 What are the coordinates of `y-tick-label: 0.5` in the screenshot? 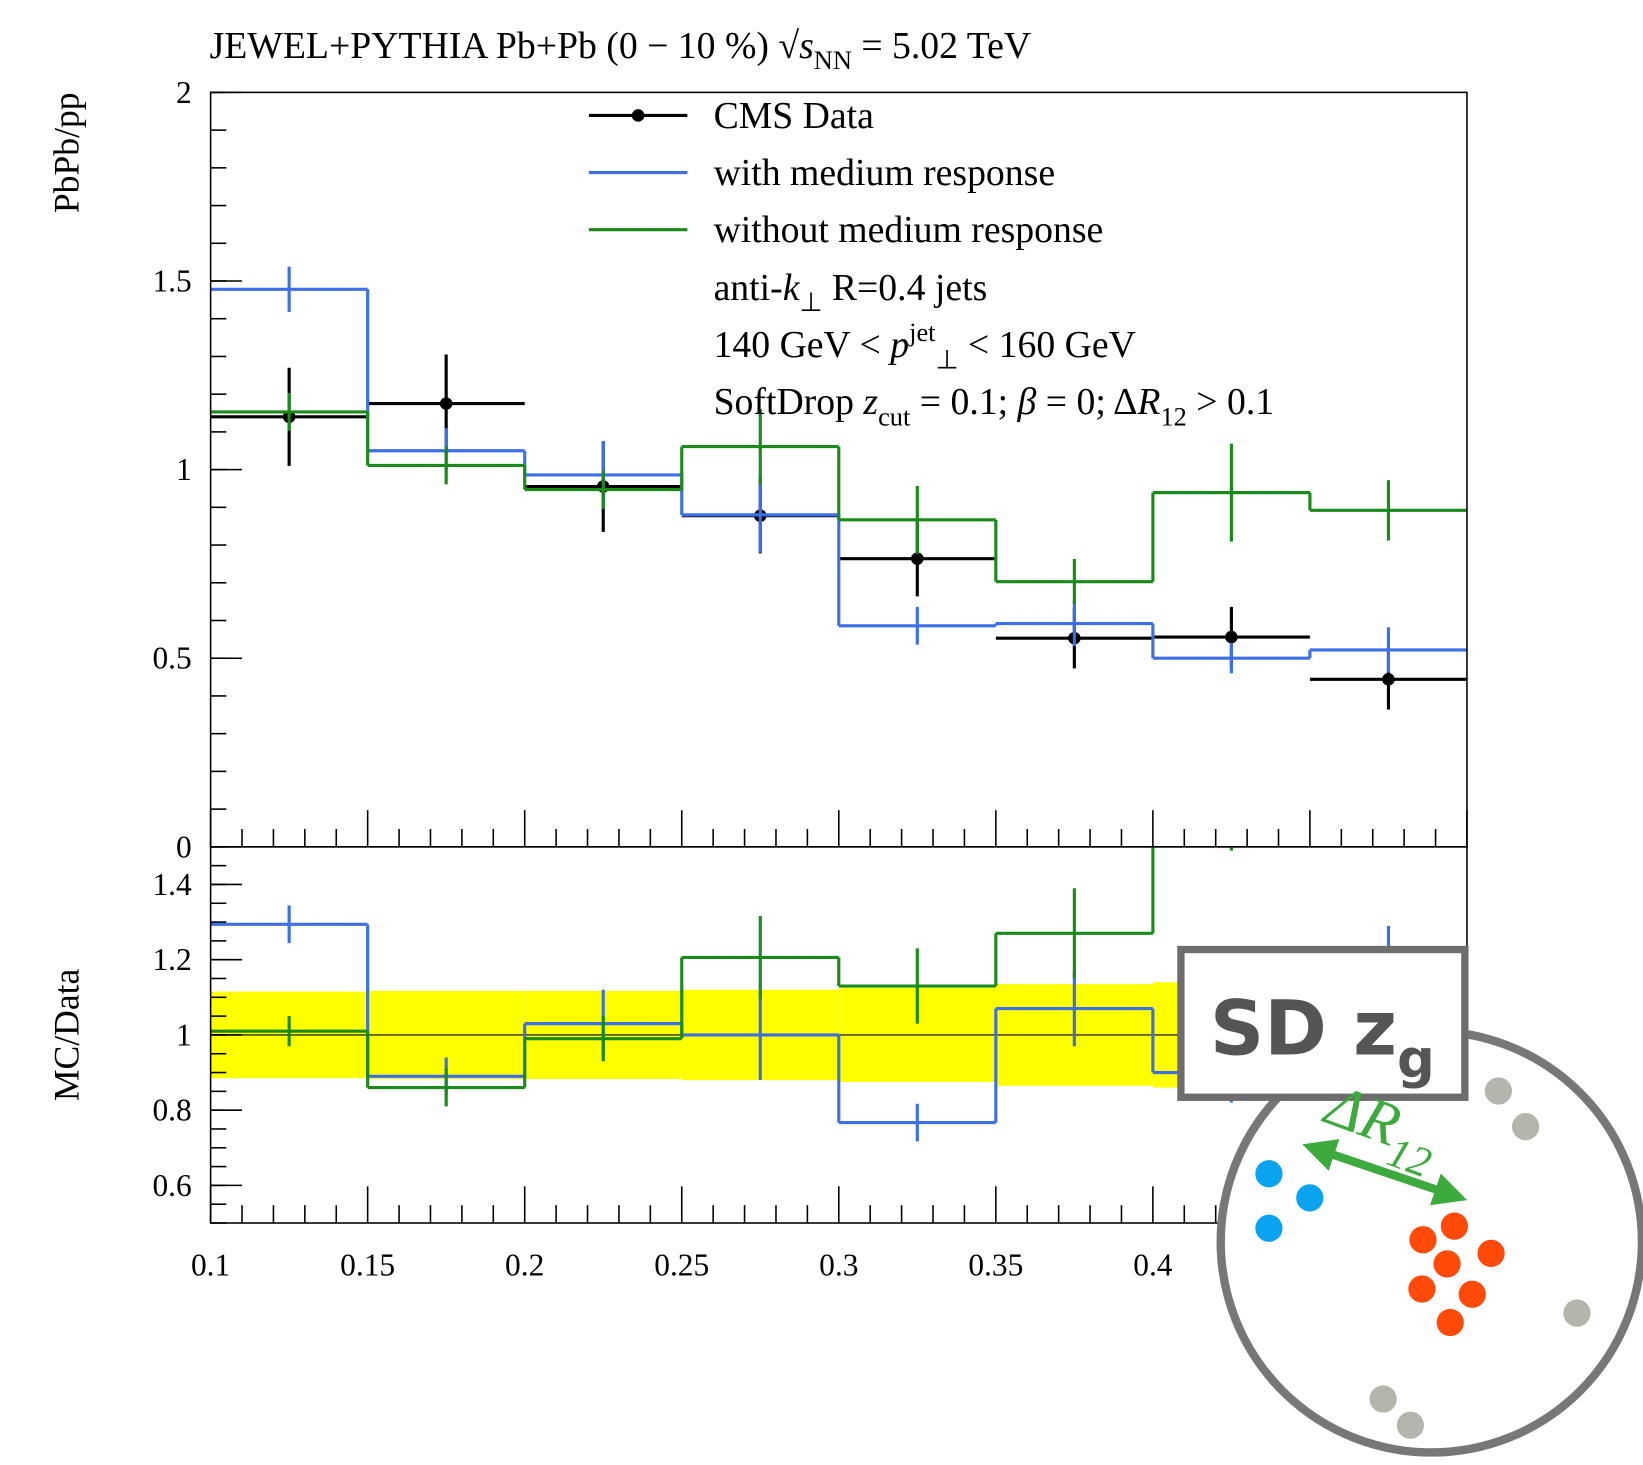 It's located at (171, 658).